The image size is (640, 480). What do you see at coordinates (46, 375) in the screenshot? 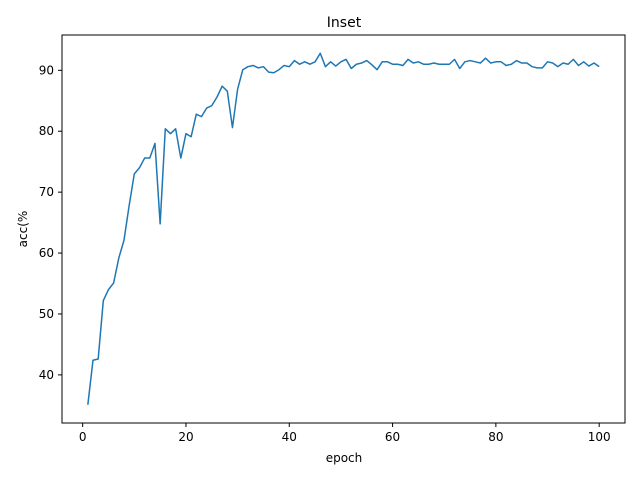
I see `y-tick-label: 40` at bounding box center [46, 375].